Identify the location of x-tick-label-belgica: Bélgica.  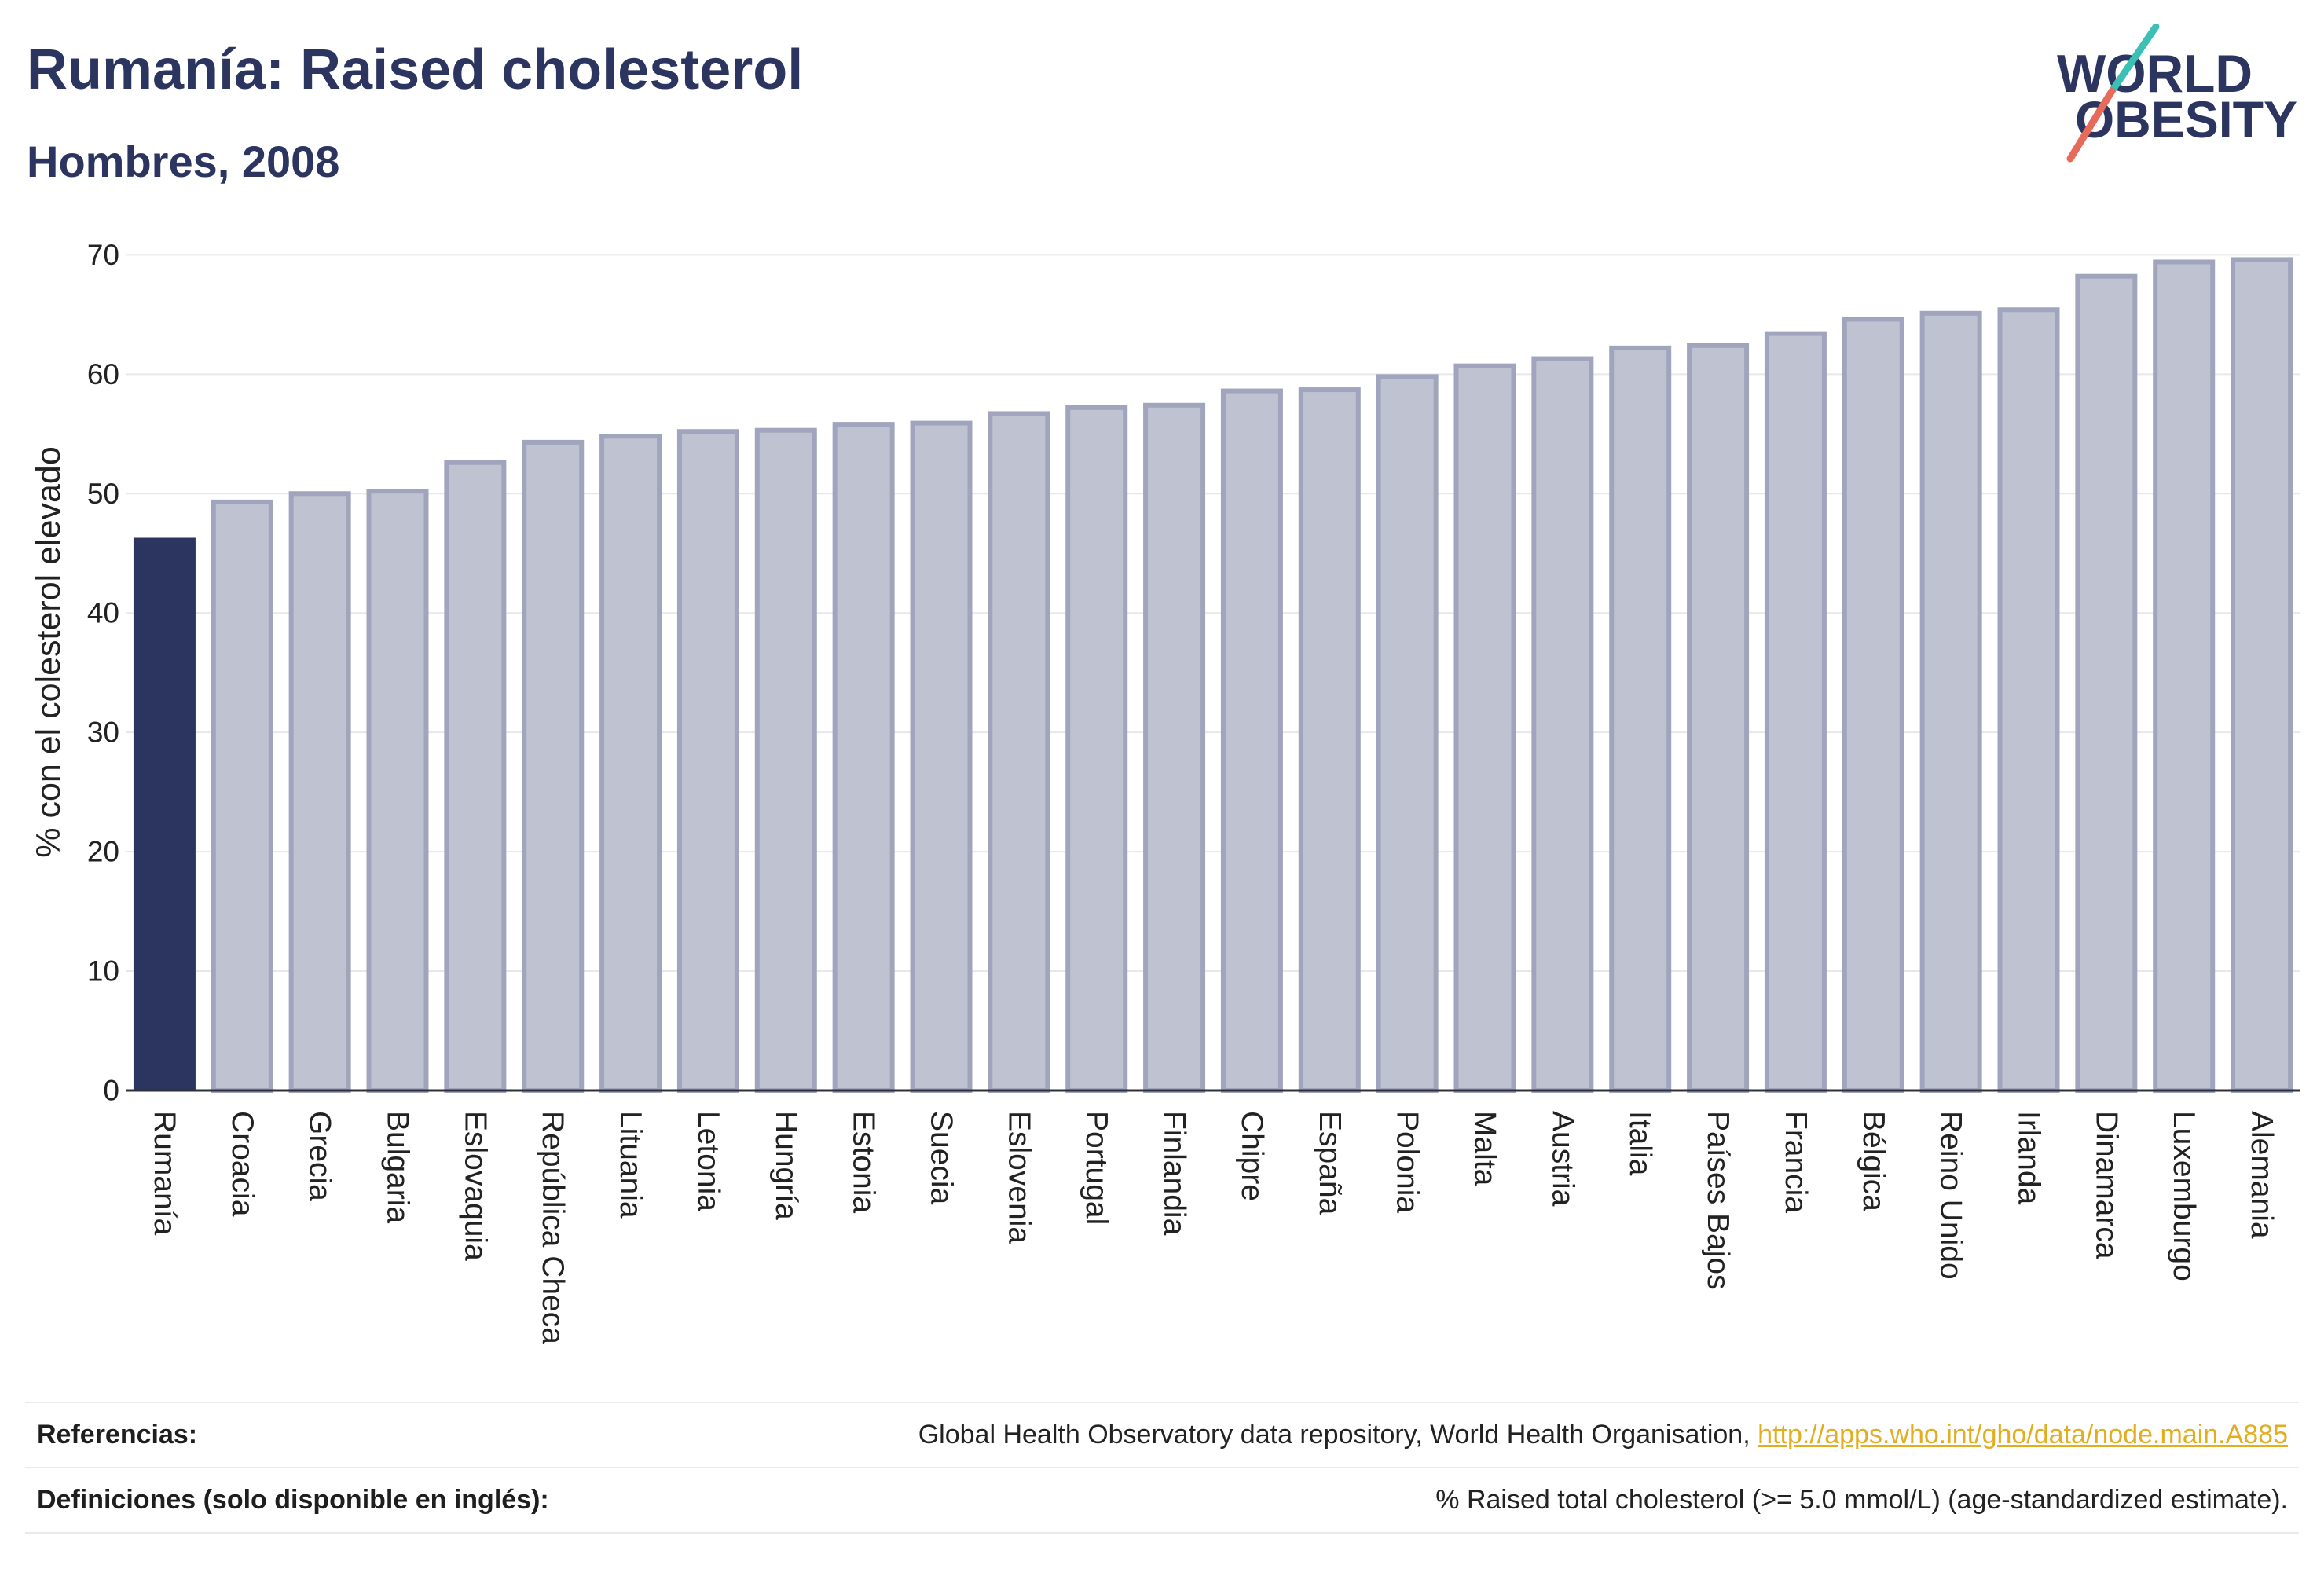
(1873, 1161).